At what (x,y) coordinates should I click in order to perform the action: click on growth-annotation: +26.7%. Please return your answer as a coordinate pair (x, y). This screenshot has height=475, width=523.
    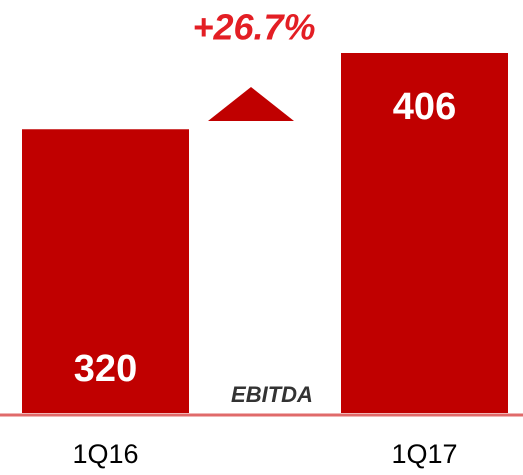
    Looking at the image, I should click on (253, 27).